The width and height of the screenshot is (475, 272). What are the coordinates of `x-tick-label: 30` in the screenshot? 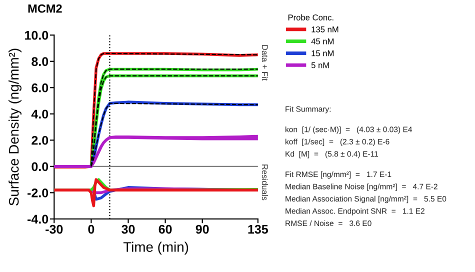 It's located at (128, 229).